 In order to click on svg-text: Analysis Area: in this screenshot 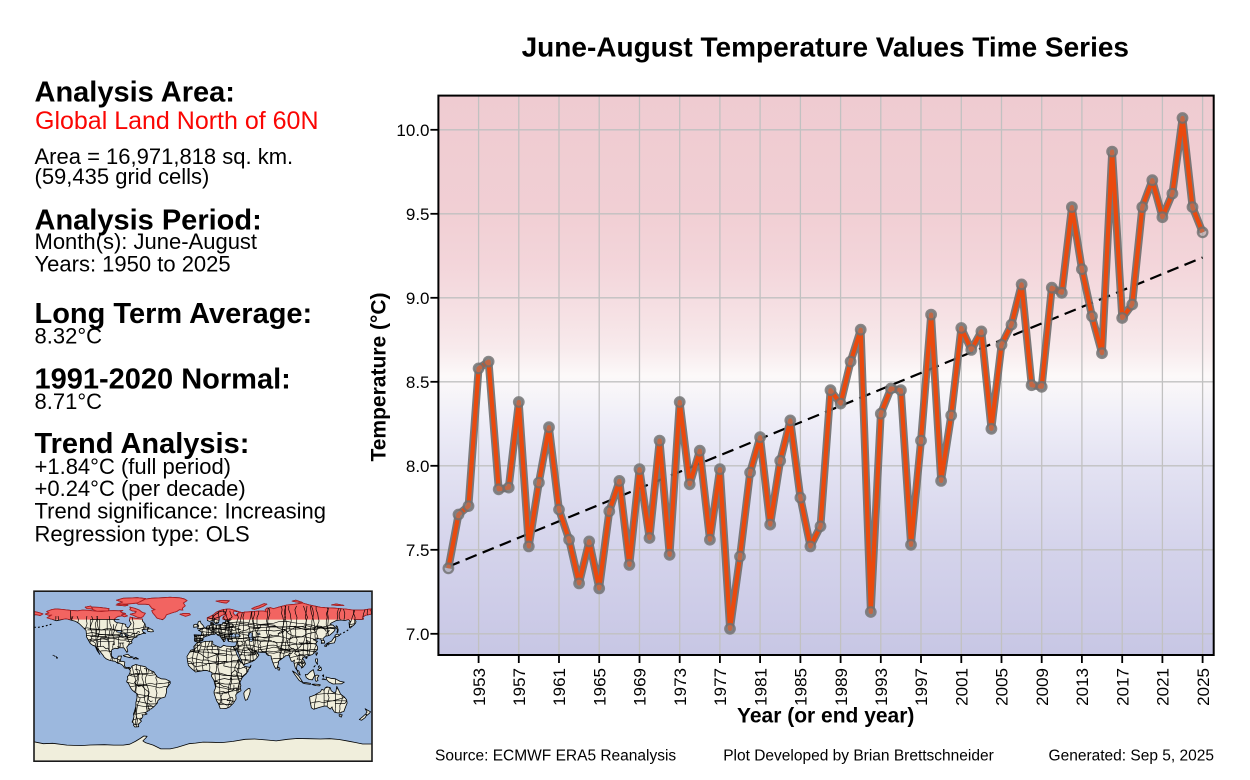, I will do `click(135, 92)`.